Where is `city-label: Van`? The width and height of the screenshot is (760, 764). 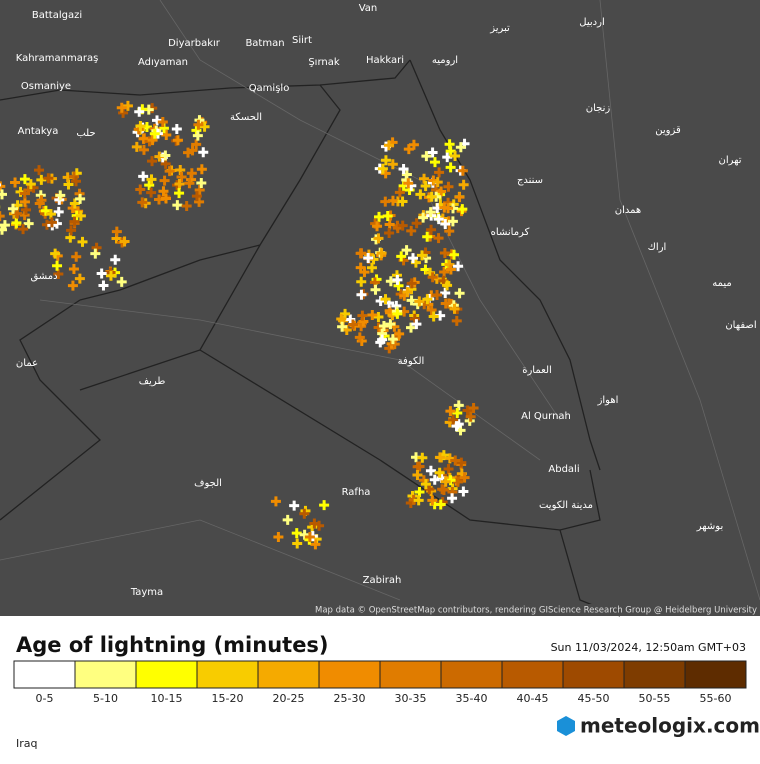 city-label: Van is located at coordinates (368, 8).